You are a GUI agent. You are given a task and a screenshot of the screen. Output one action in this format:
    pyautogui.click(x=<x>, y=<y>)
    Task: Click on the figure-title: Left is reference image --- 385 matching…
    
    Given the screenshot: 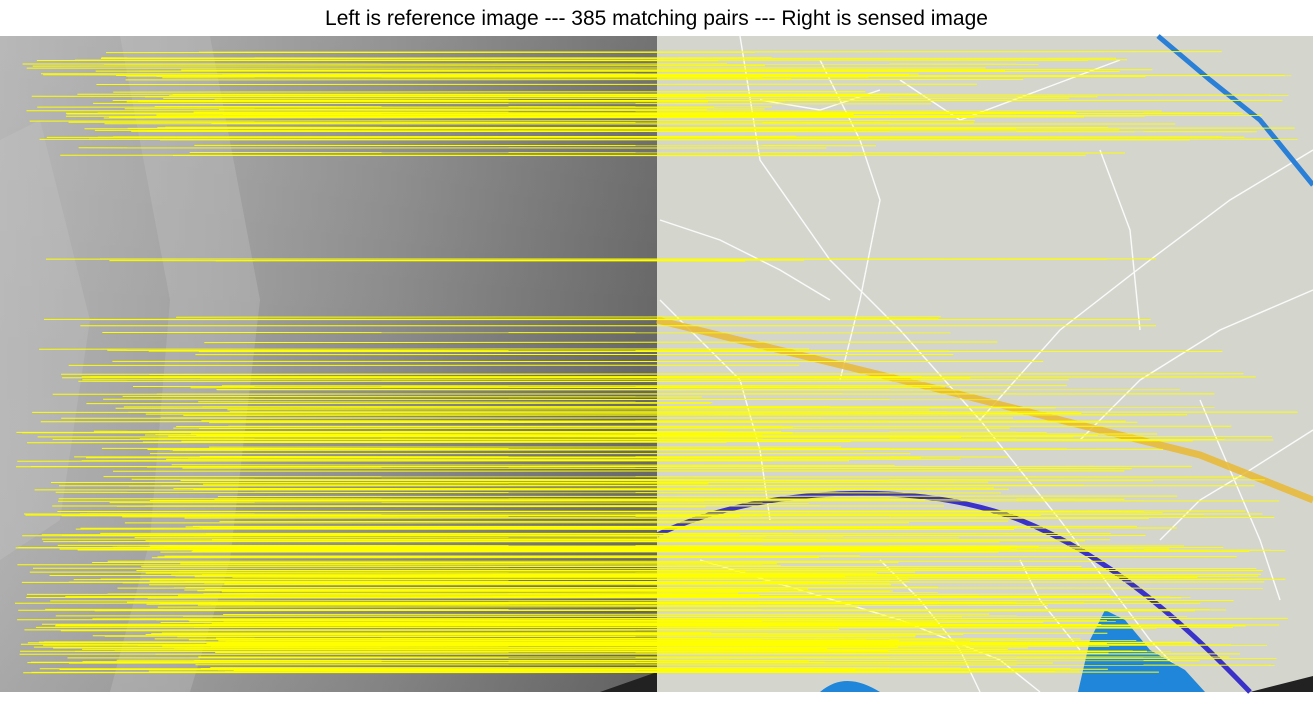 What is the action you would take?
    pyautogui.click(x=656, y=18)
    